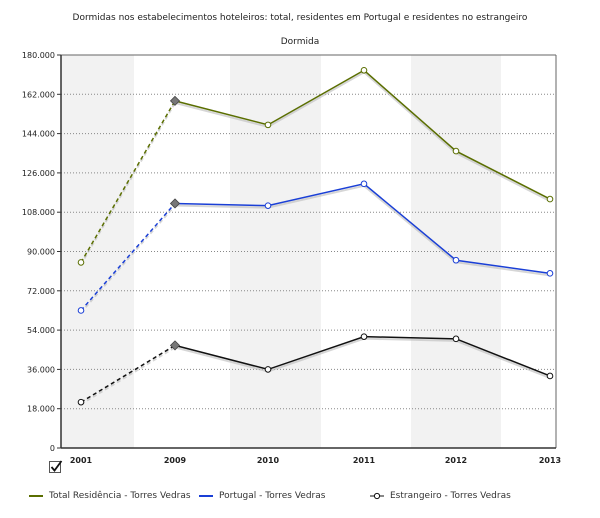  Describe the element at coordinates (41, 369) in the screenshot. I see `y-tick-label: 36.000` at that location.